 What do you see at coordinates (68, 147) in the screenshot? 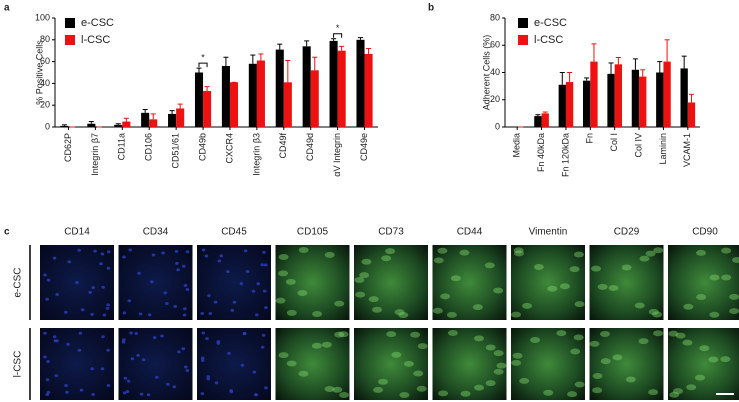
I see `x-tick-label: CD62P` at bounding box center [68, 147].